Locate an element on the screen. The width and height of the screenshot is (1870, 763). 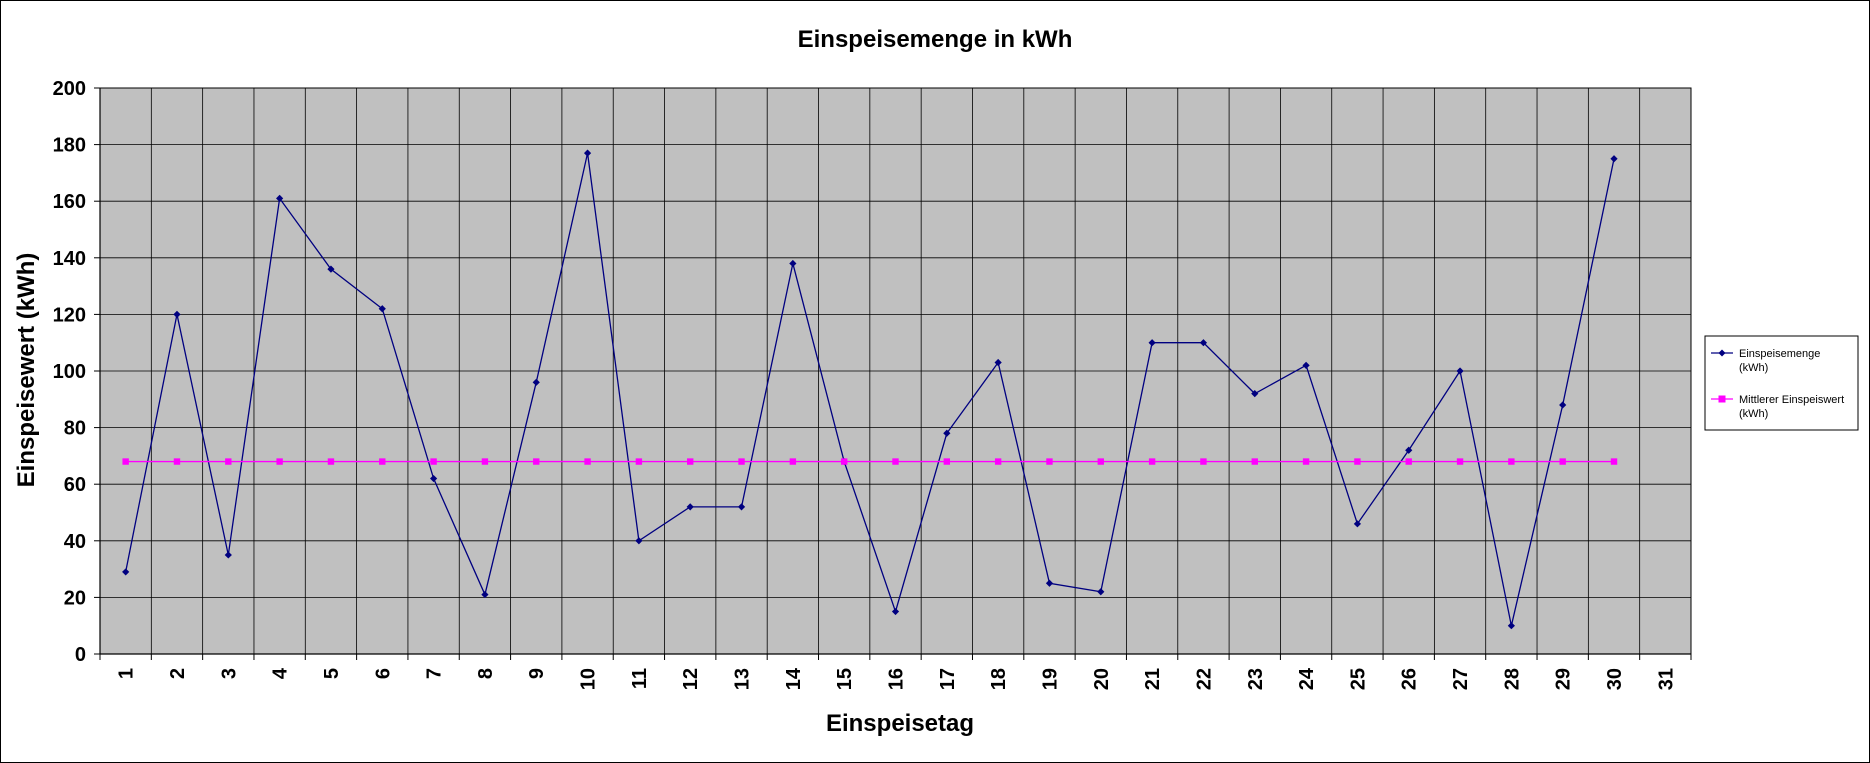
y-tick-label: 140 is located at coordinates (69, 259).